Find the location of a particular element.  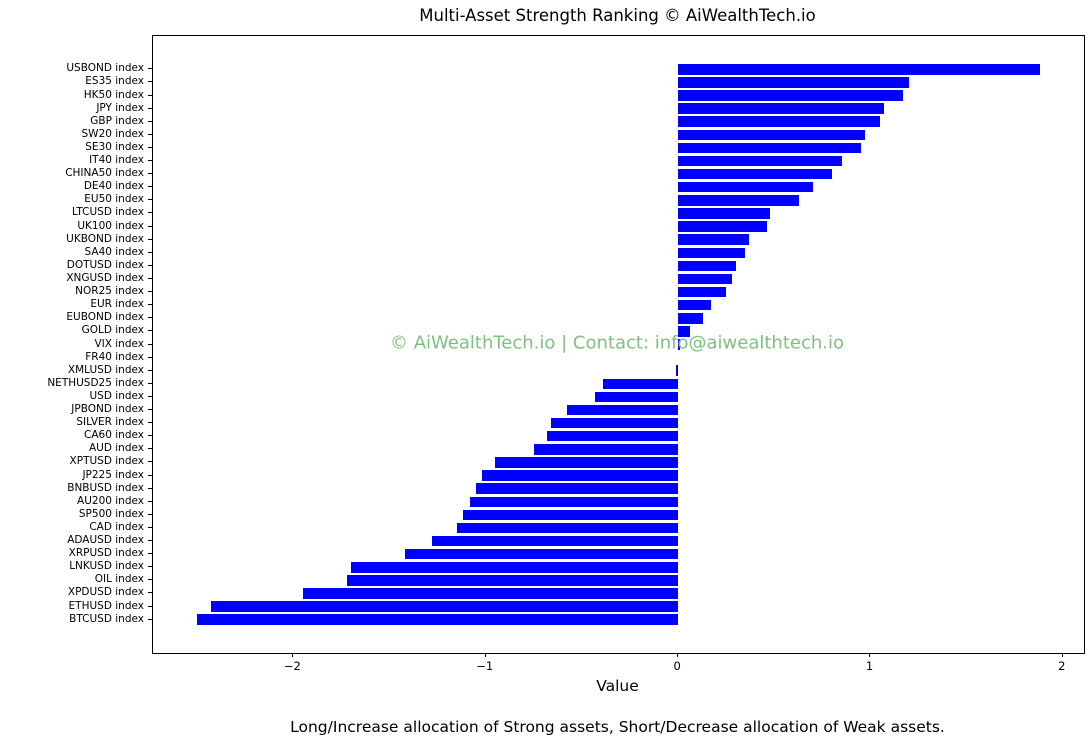

y-tick-label: ADAUSD index is located at coordinates (105, 540).